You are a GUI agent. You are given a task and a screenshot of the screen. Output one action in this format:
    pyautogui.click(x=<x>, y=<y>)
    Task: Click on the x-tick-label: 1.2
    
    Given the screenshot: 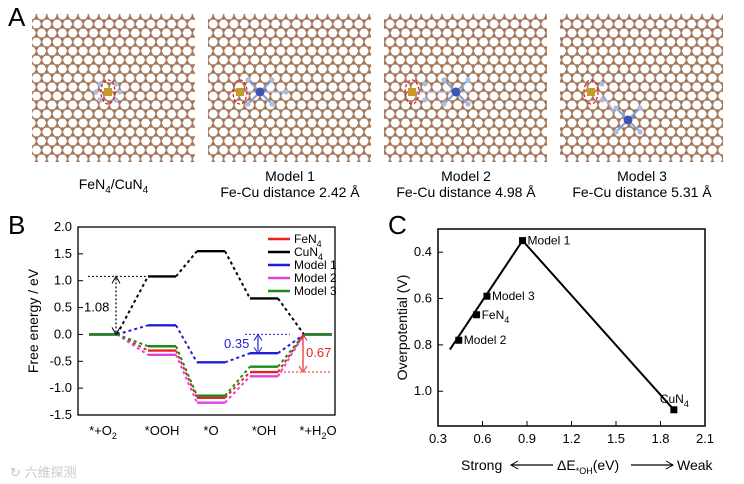 What is the action you would take?
    pyautogui.click(x=571, y=438)
    